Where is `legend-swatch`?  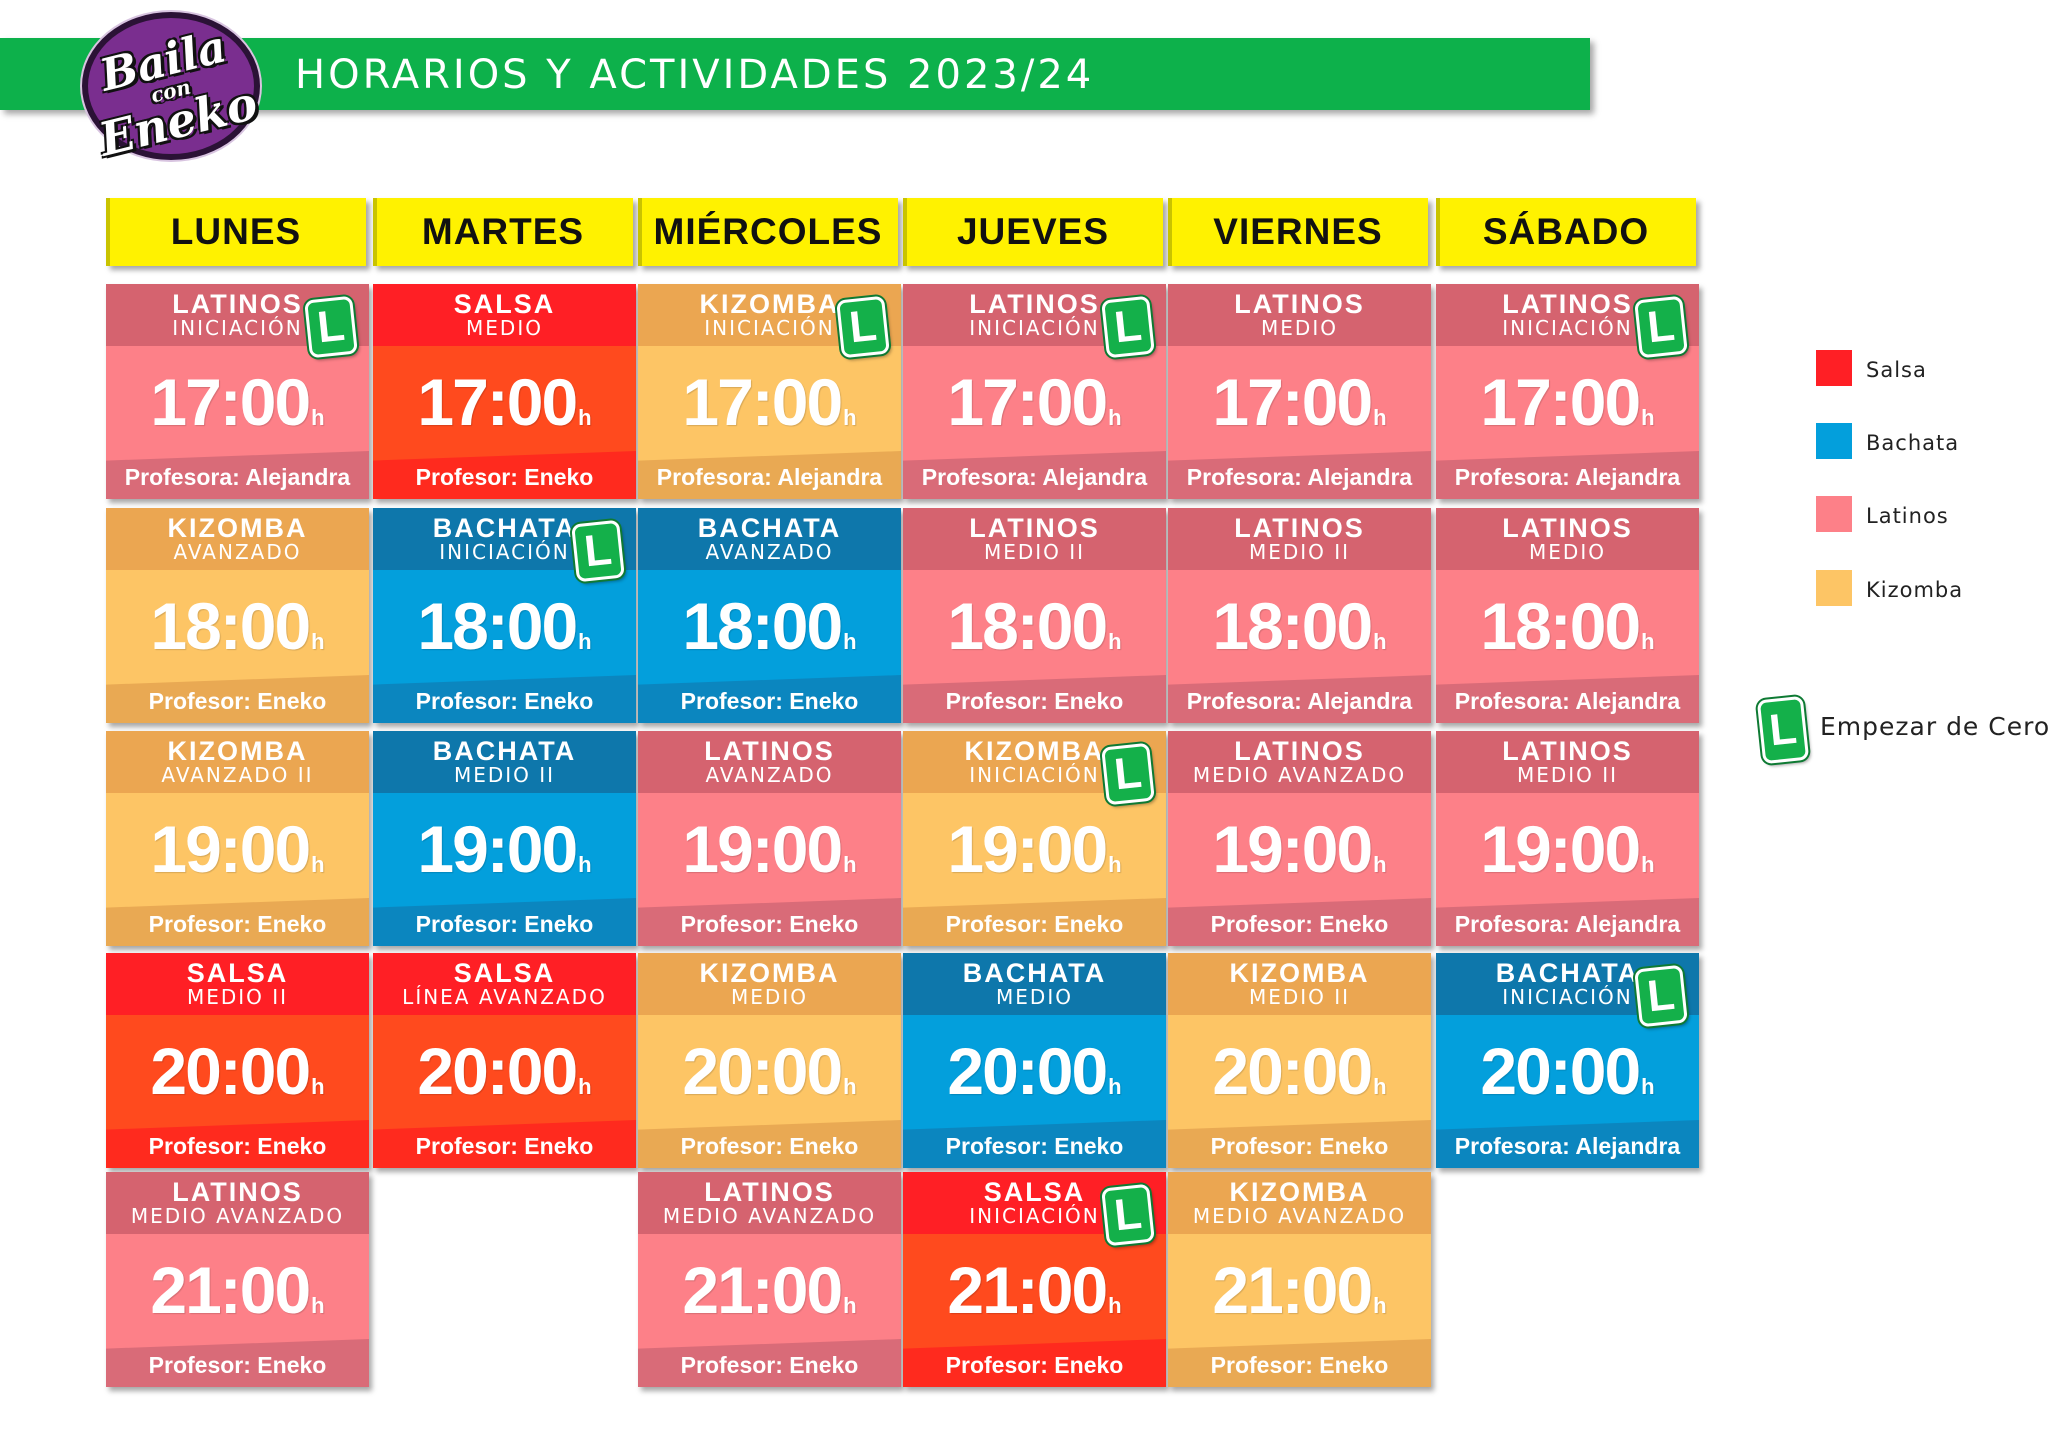
legend-swatch is located at coordinates (1834, 514).